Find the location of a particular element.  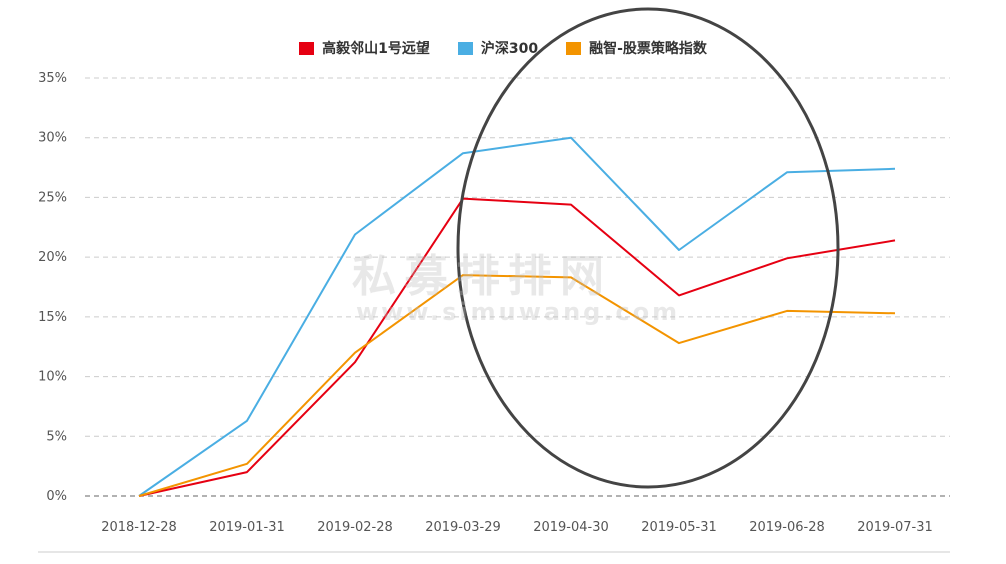

legend-item-hs300: 沪深300 is located at coordinates (498, 48).